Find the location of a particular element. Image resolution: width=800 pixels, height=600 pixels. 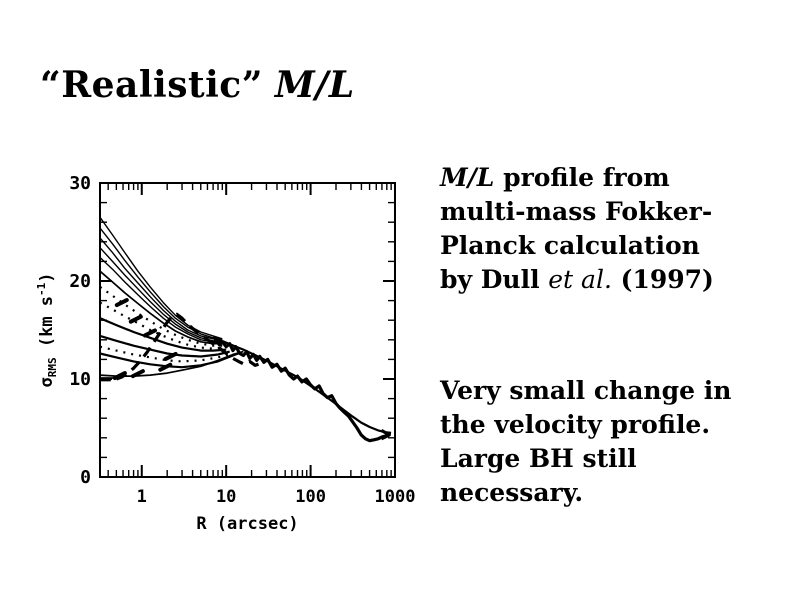

x-tick-label: 10 is located at coordinates (226, 497).